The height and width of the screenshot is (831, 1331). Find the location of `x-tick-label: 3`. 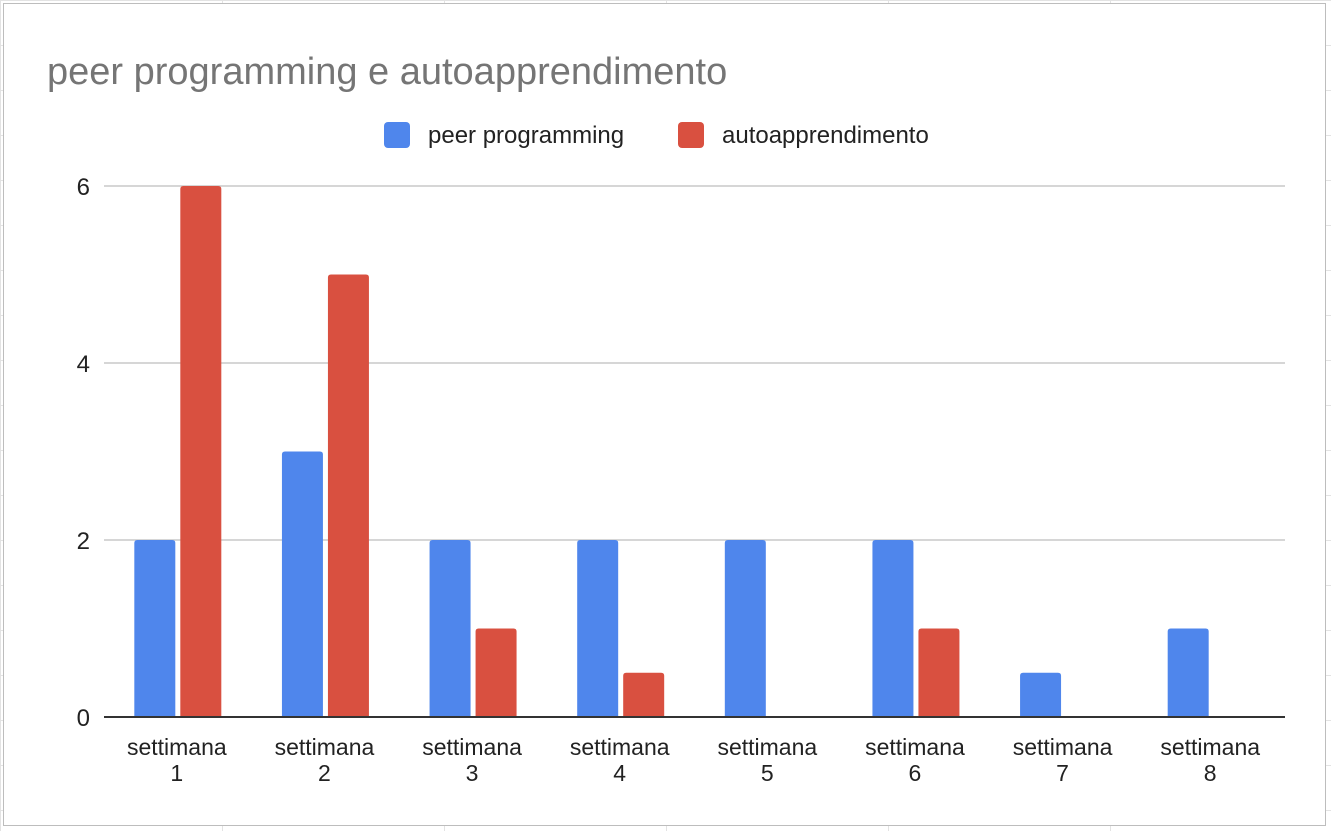

x-tick-label: 3 is located at coordinates (472, 773).